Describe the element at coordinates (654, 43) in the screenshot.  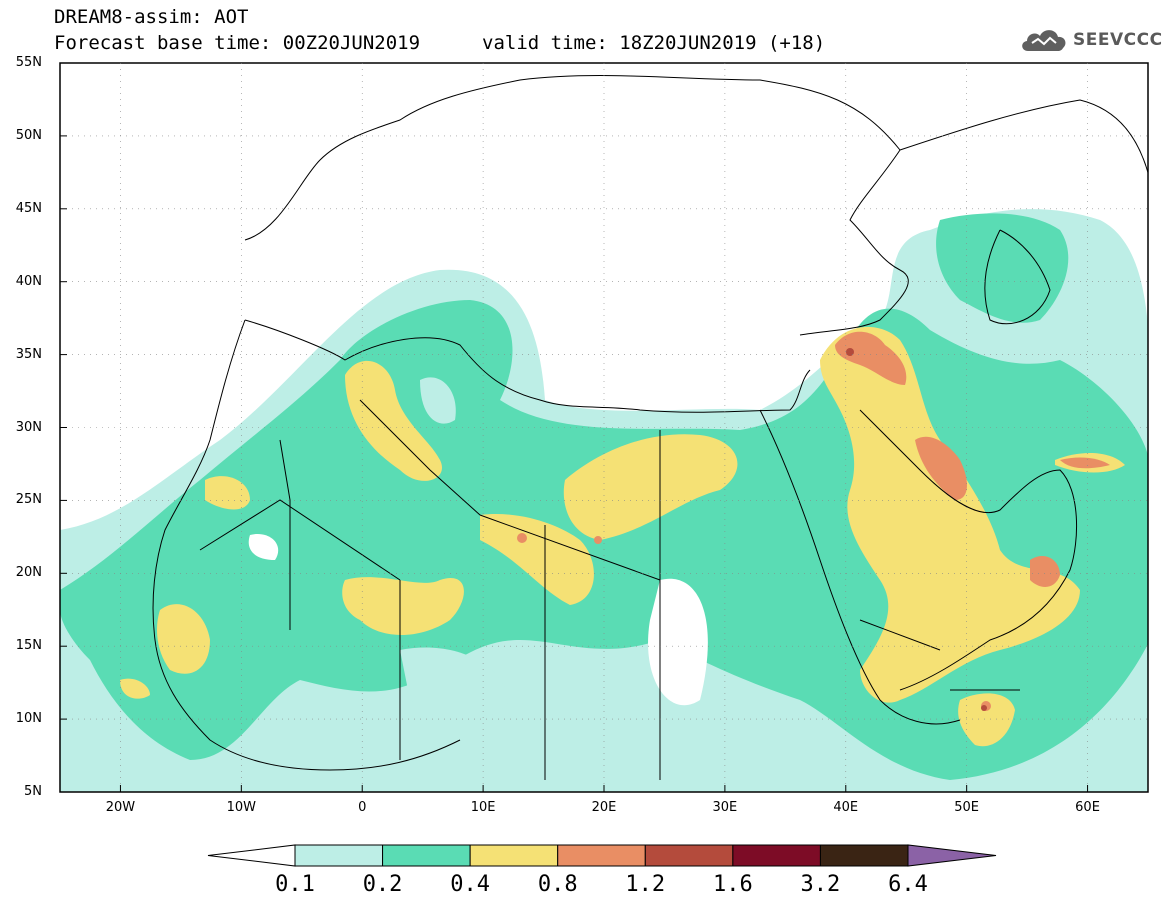
I see `valid-time: valid time: 18Z20JUN2019 (+18)` at that location.